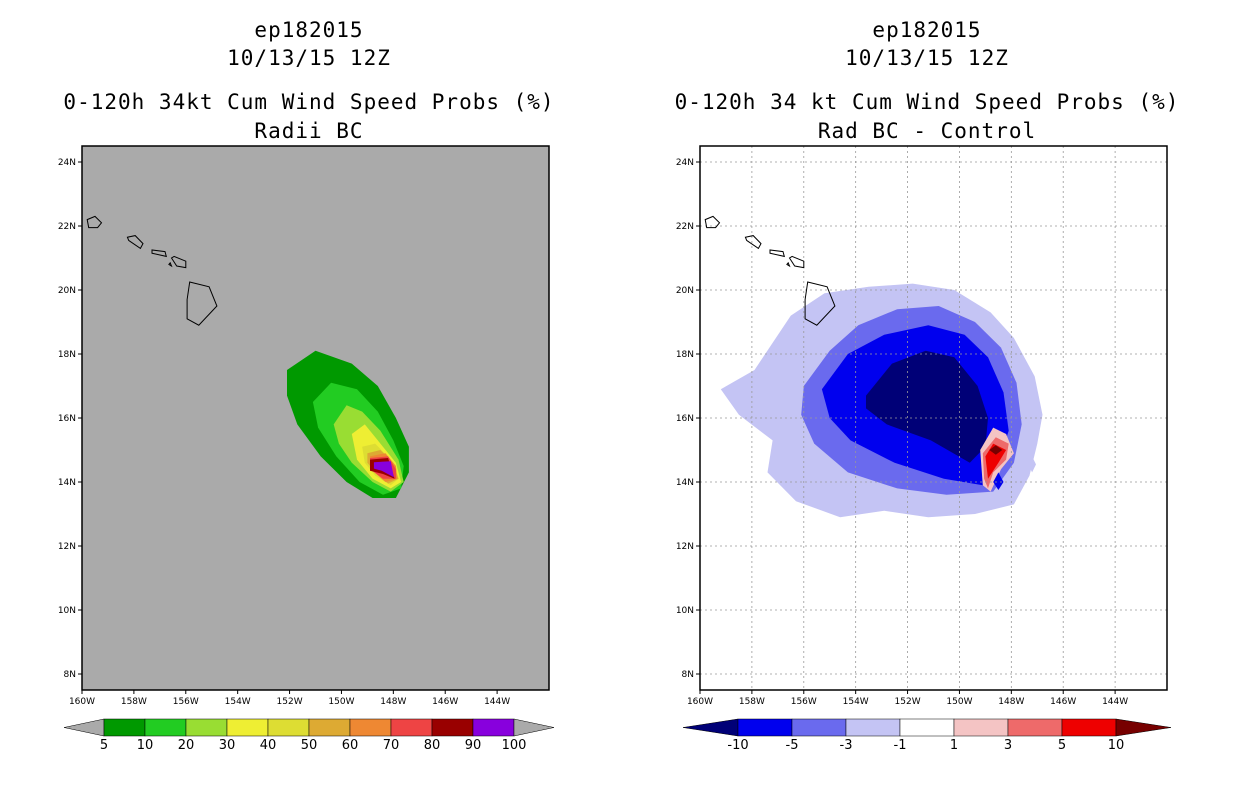 The image size is (1236, 800). I want to click on colorbar-label-2: 20, so click(186, 745).